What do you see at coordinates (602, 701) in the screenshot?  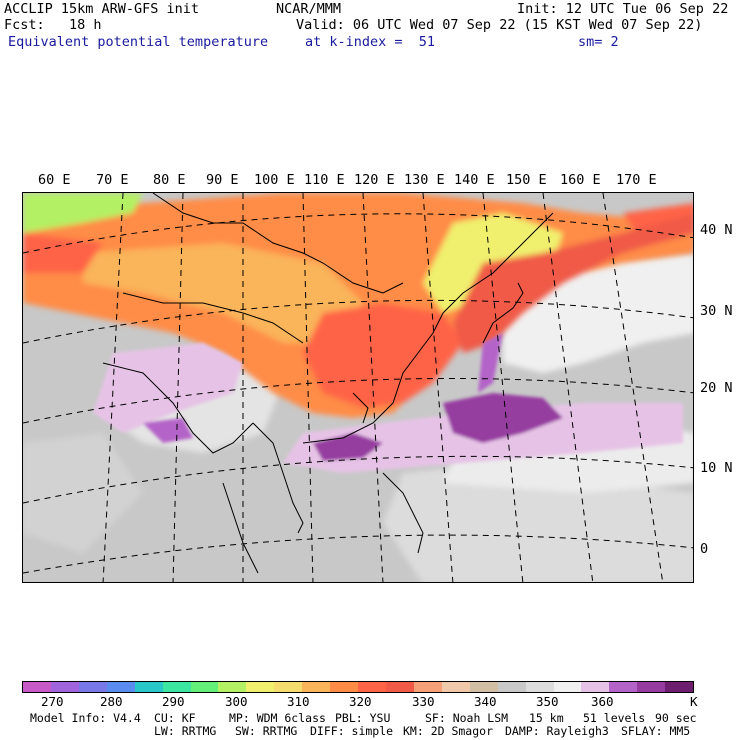 I see `colorbar-tick: 360` at bounding box center [602, 701].